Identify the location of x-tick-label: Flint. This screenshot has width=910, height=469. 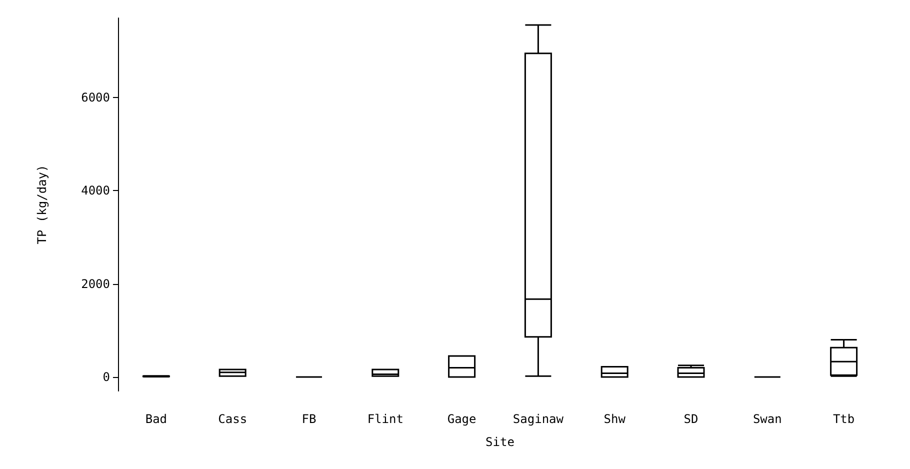
(385, 419).